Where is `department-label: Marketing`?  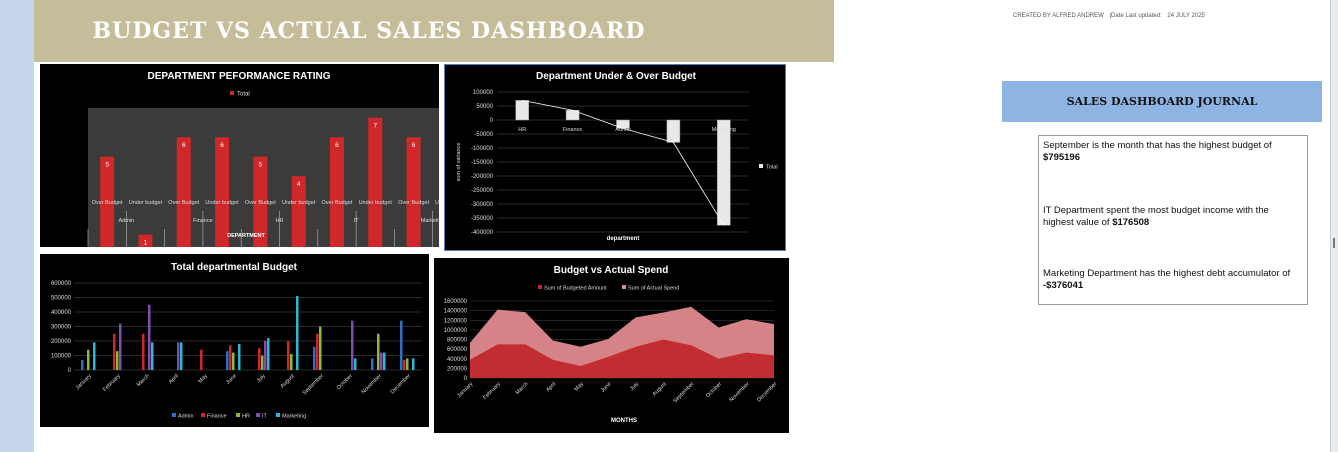
department-label: Marketing is located at coordinates (430, 221).